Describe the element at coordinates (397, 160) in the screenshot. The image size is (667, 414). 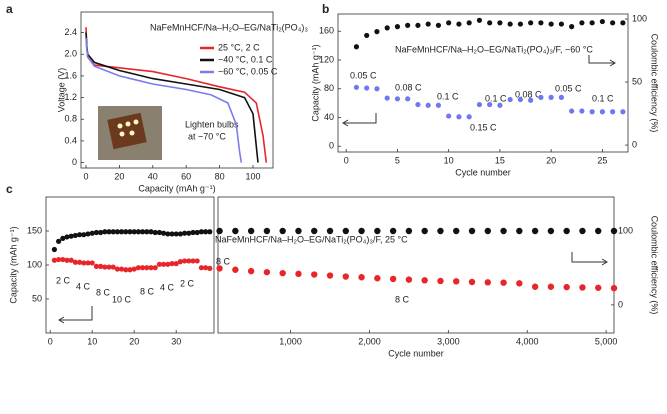
I see `x-tick-label: 5` at that location.